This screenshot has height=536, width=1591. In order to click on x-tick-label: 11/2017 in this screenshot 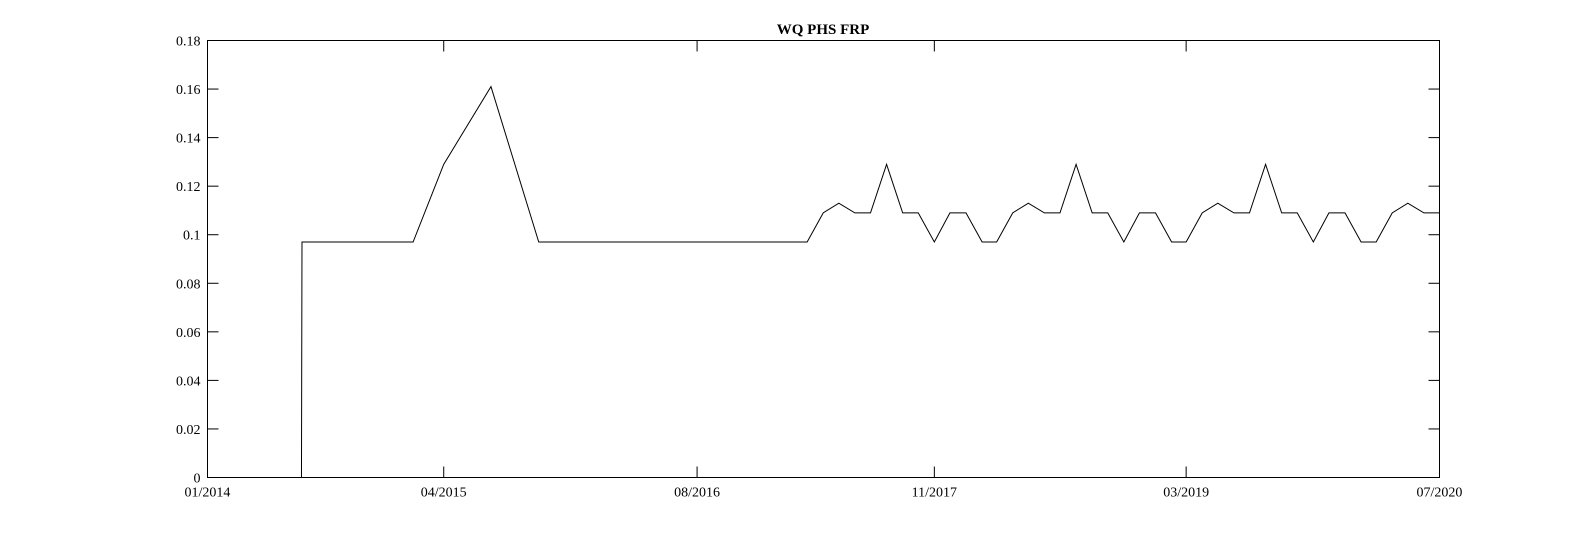, I will do `click(934, 493)`.